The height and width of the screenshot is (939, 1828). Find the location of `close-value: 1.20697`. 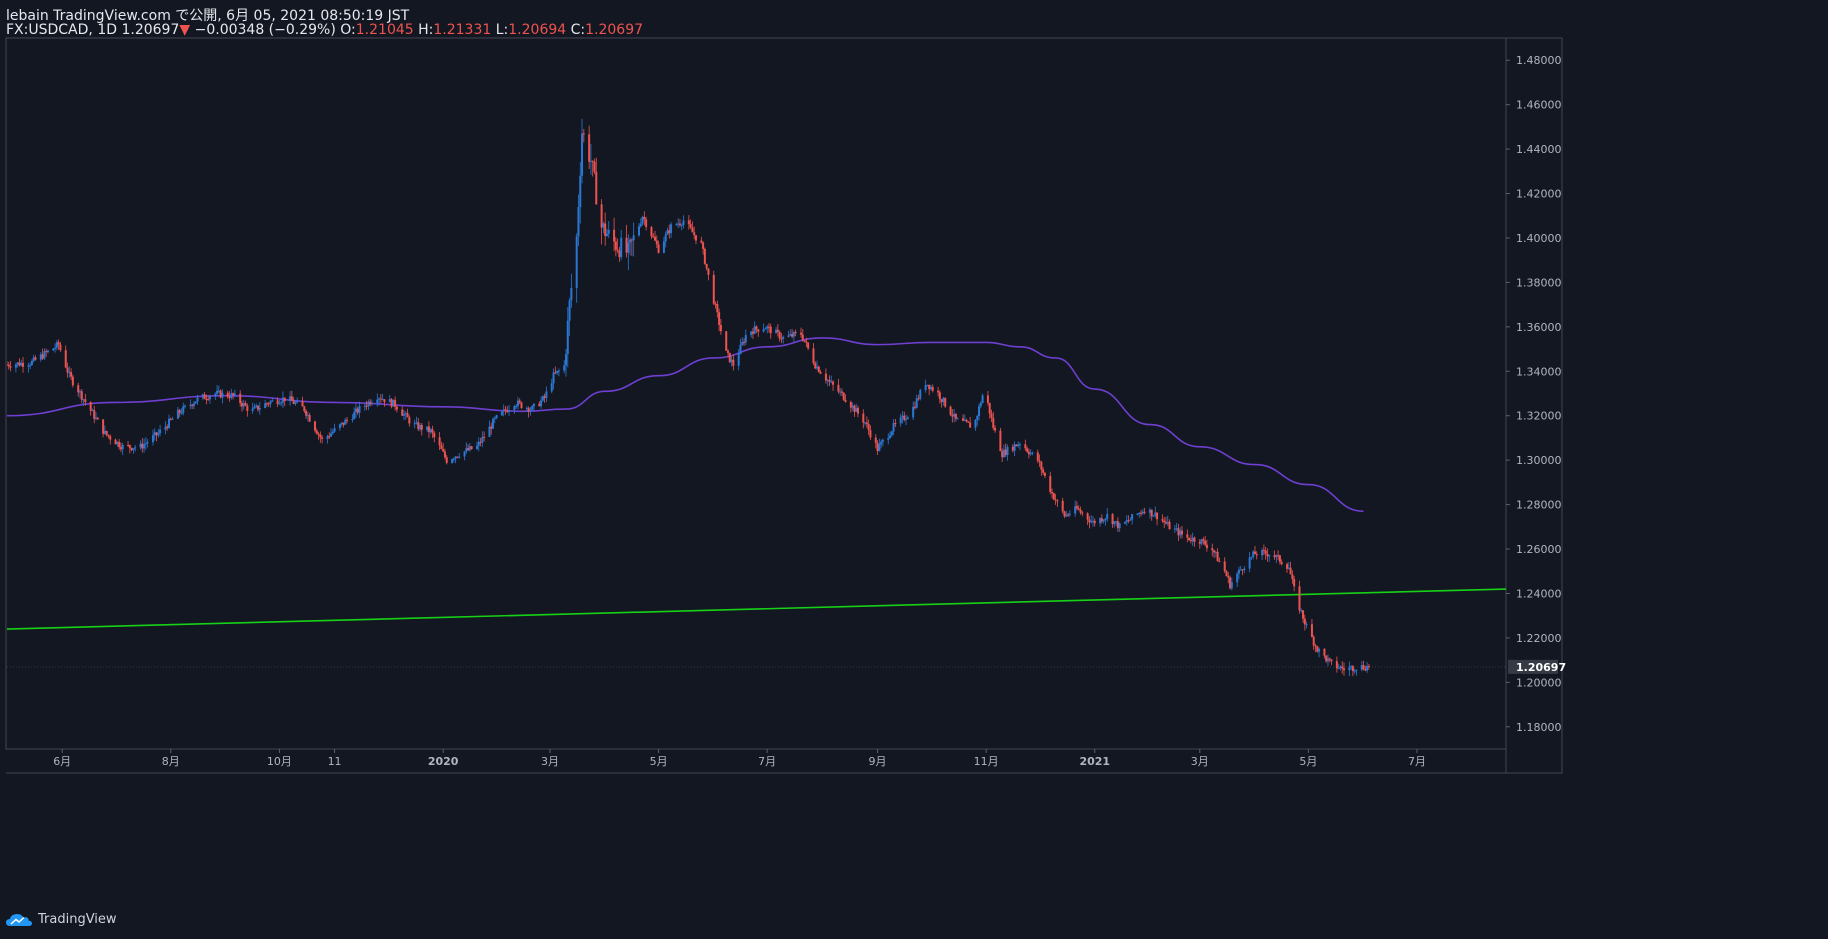

close-value: 1.20697 is located at coordinates (614, 30).